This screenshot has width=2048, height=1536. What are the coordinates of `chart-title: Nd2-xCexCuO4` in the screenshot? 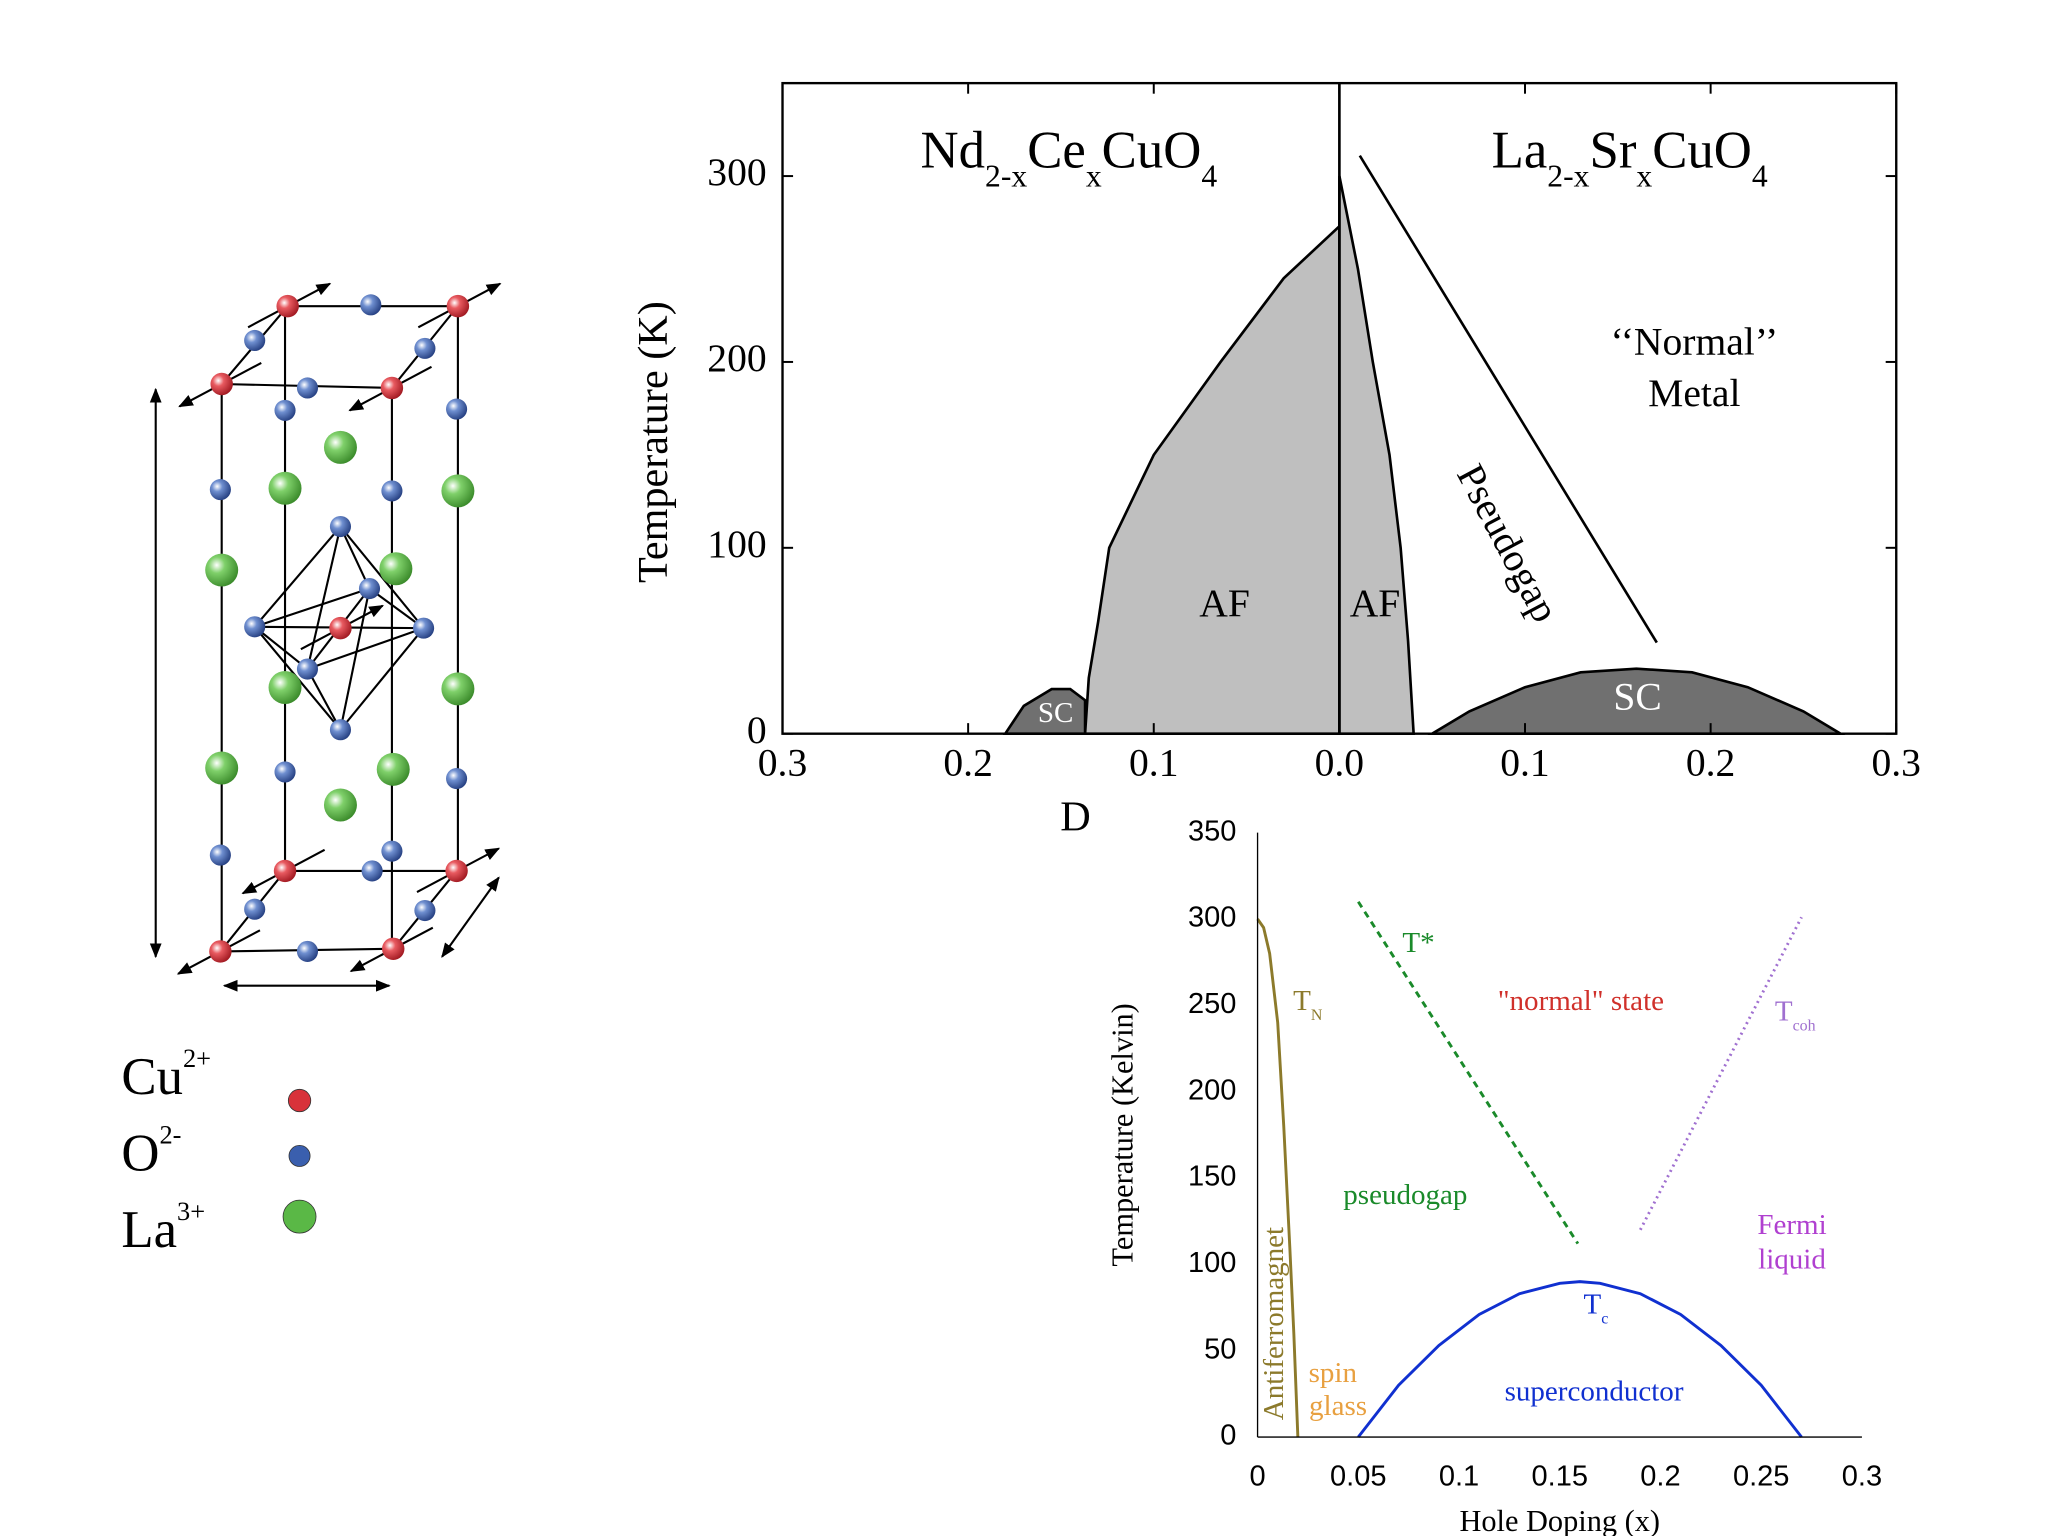 It's located at (1069, 158).